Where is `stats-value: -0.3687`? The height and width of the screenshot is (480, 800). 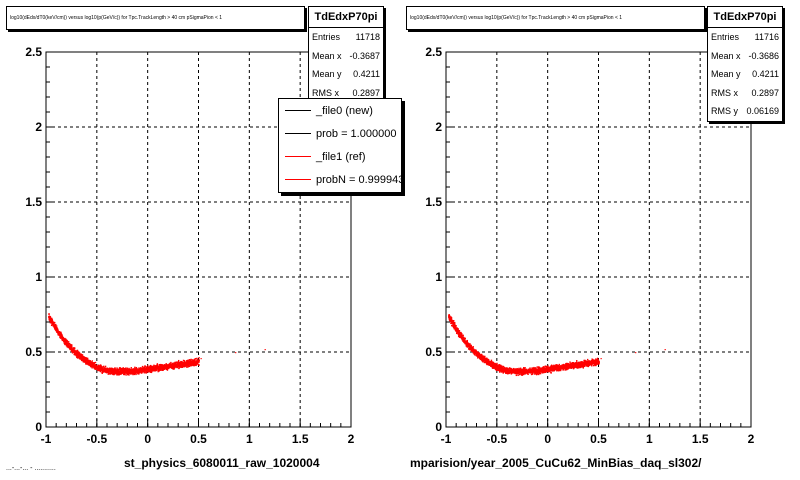
stats-value: -0.3687 is located at coordinates (364, 55).